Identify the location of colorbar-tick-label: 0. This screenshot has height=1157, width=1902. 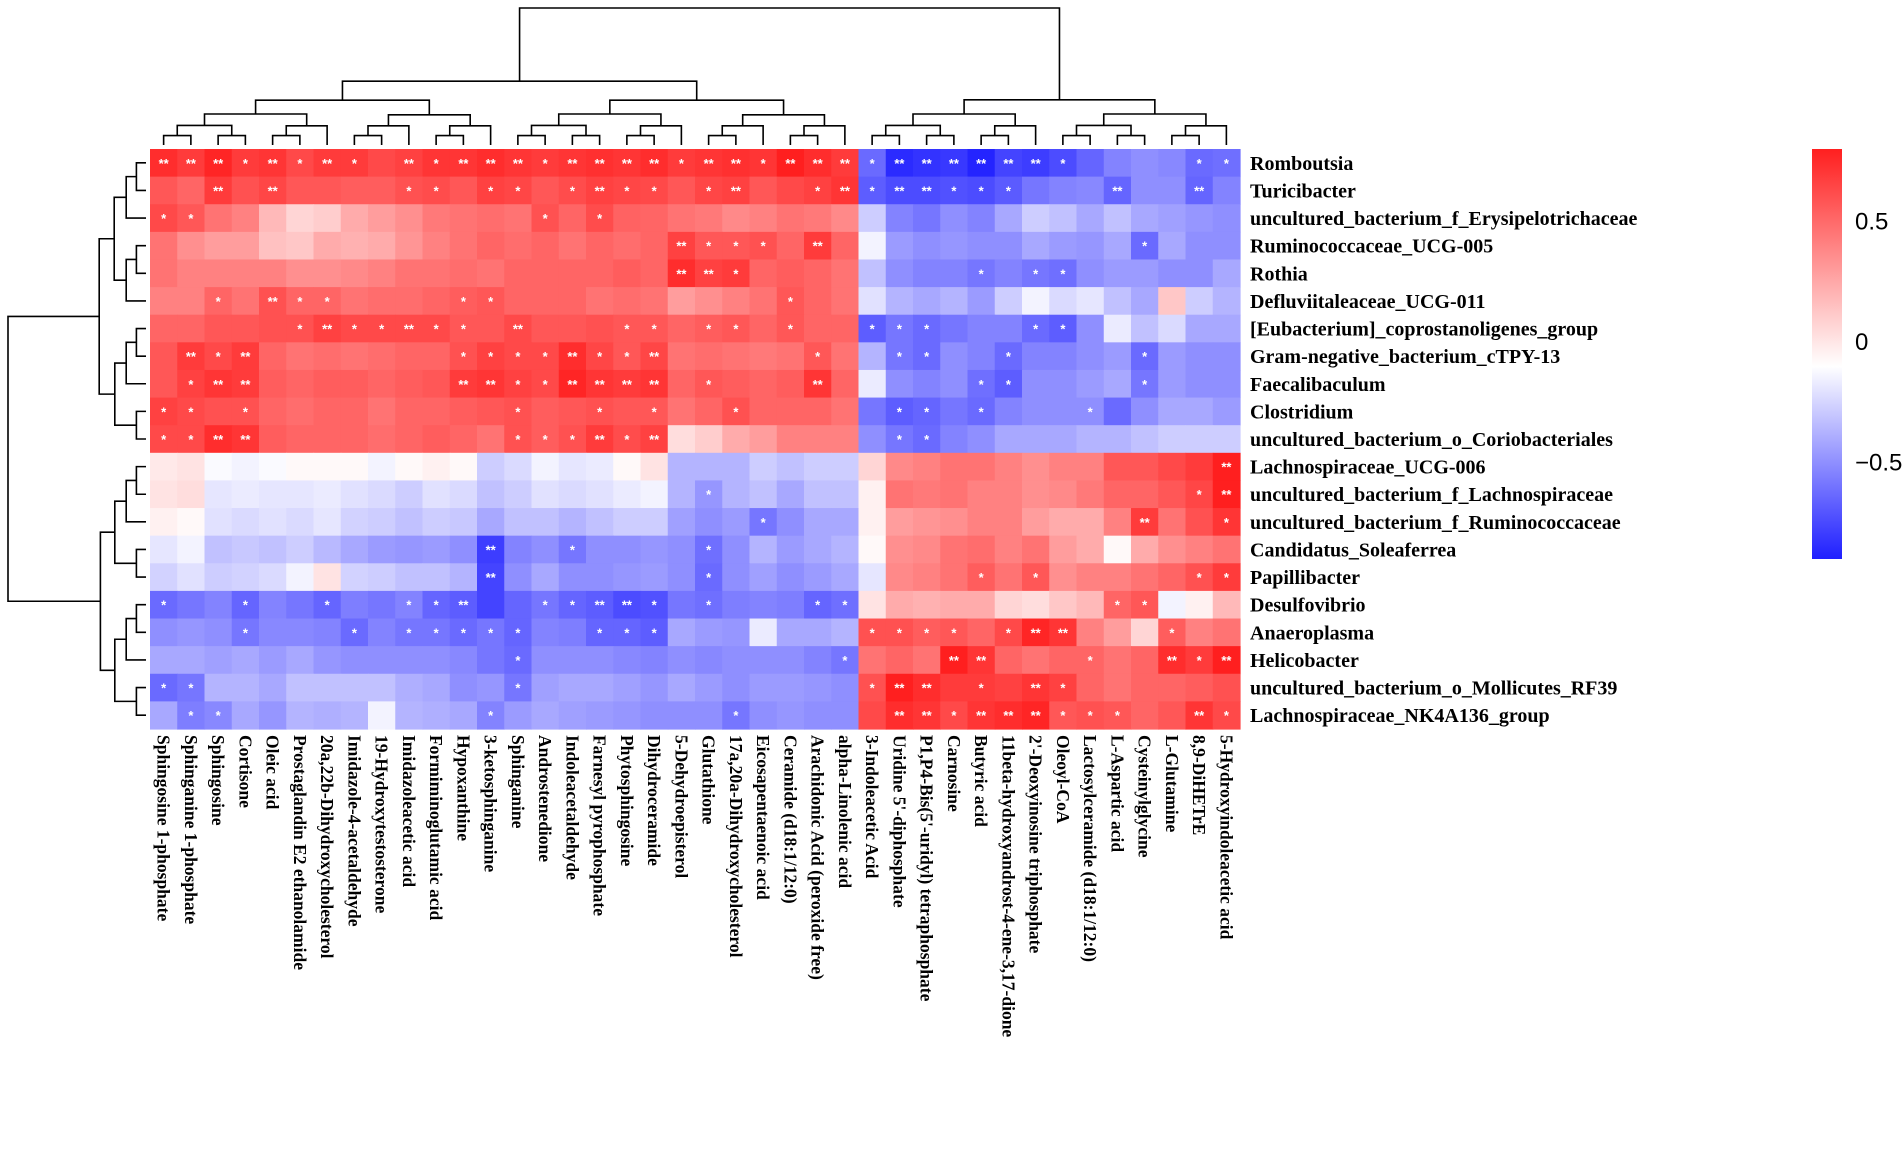
(1861, 342).